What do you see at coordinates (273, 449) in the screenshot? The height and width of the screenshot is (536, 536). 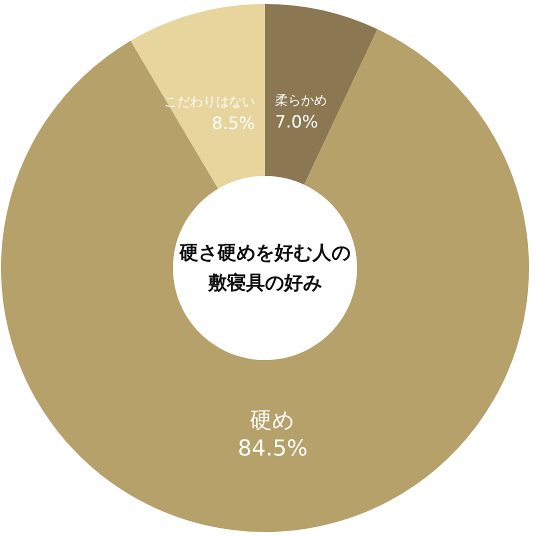 I see `data-label: 84.5%` at bounding box center [273, 449].